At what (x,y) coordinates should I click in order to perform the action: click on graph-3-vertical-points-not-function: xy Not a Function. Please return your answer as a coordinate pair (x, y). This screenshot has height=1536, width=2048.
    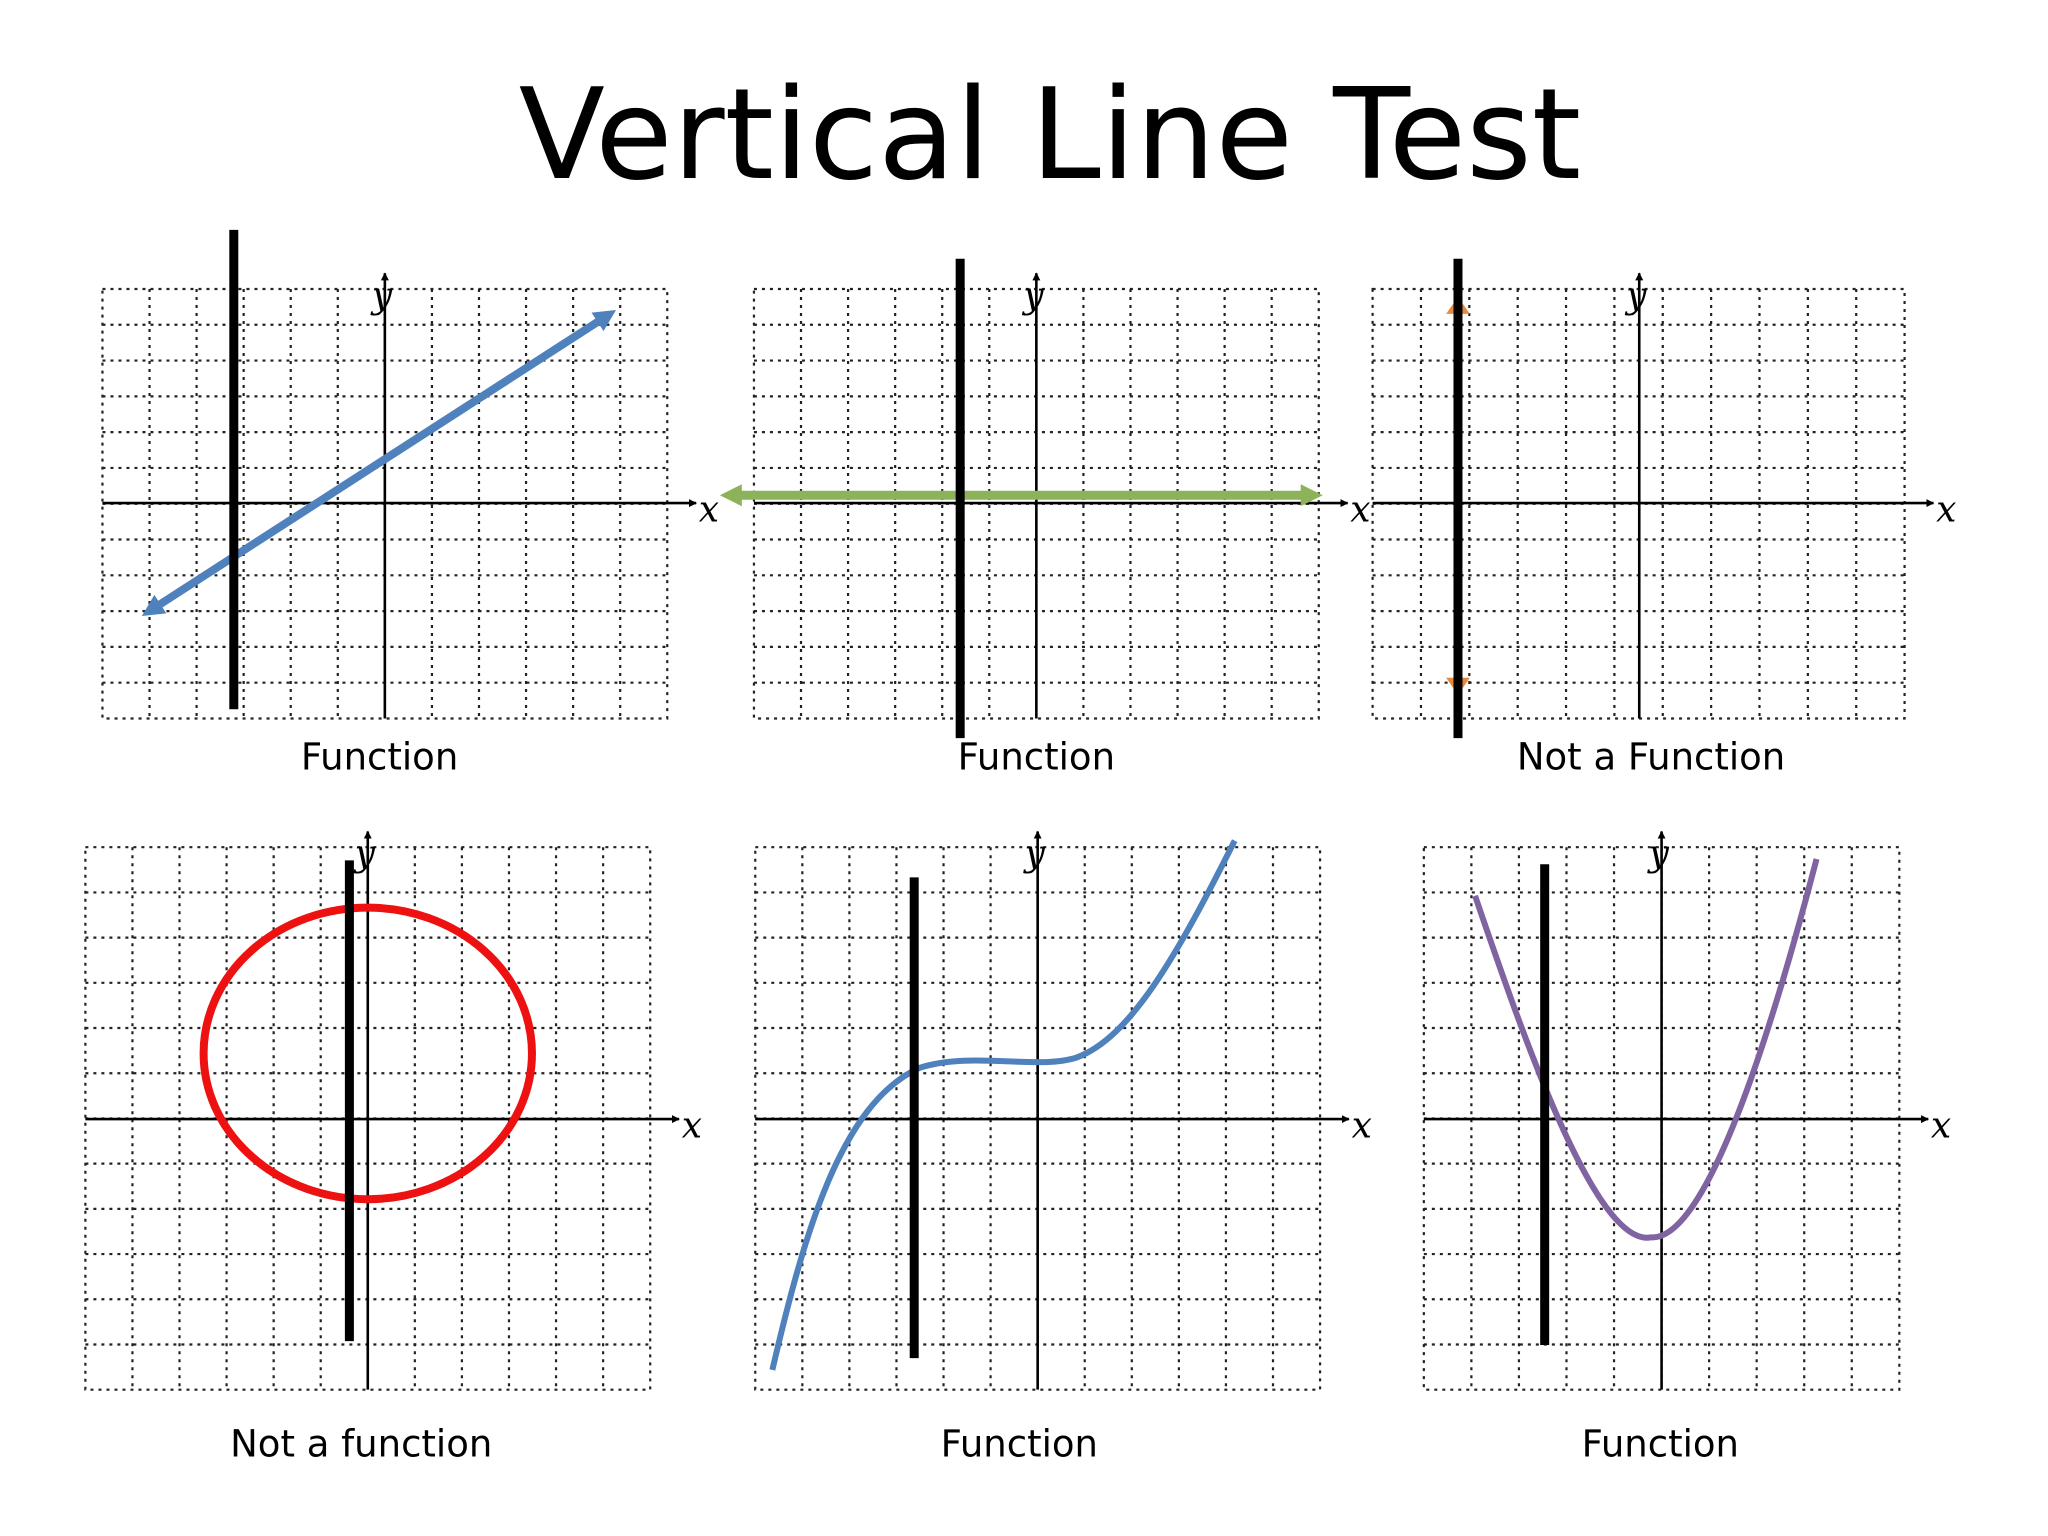
    Looking at the image, I should click on (1663, 518).